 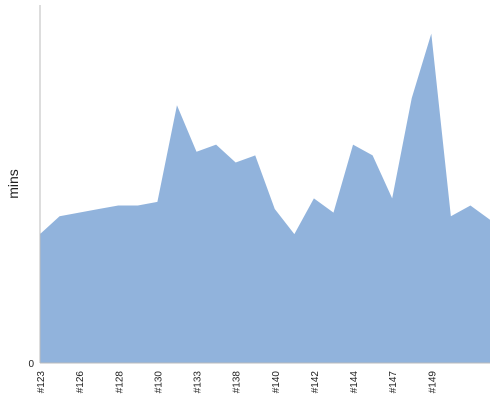 I want to click on x-tick-label: #126, so click(x=80, y=382).